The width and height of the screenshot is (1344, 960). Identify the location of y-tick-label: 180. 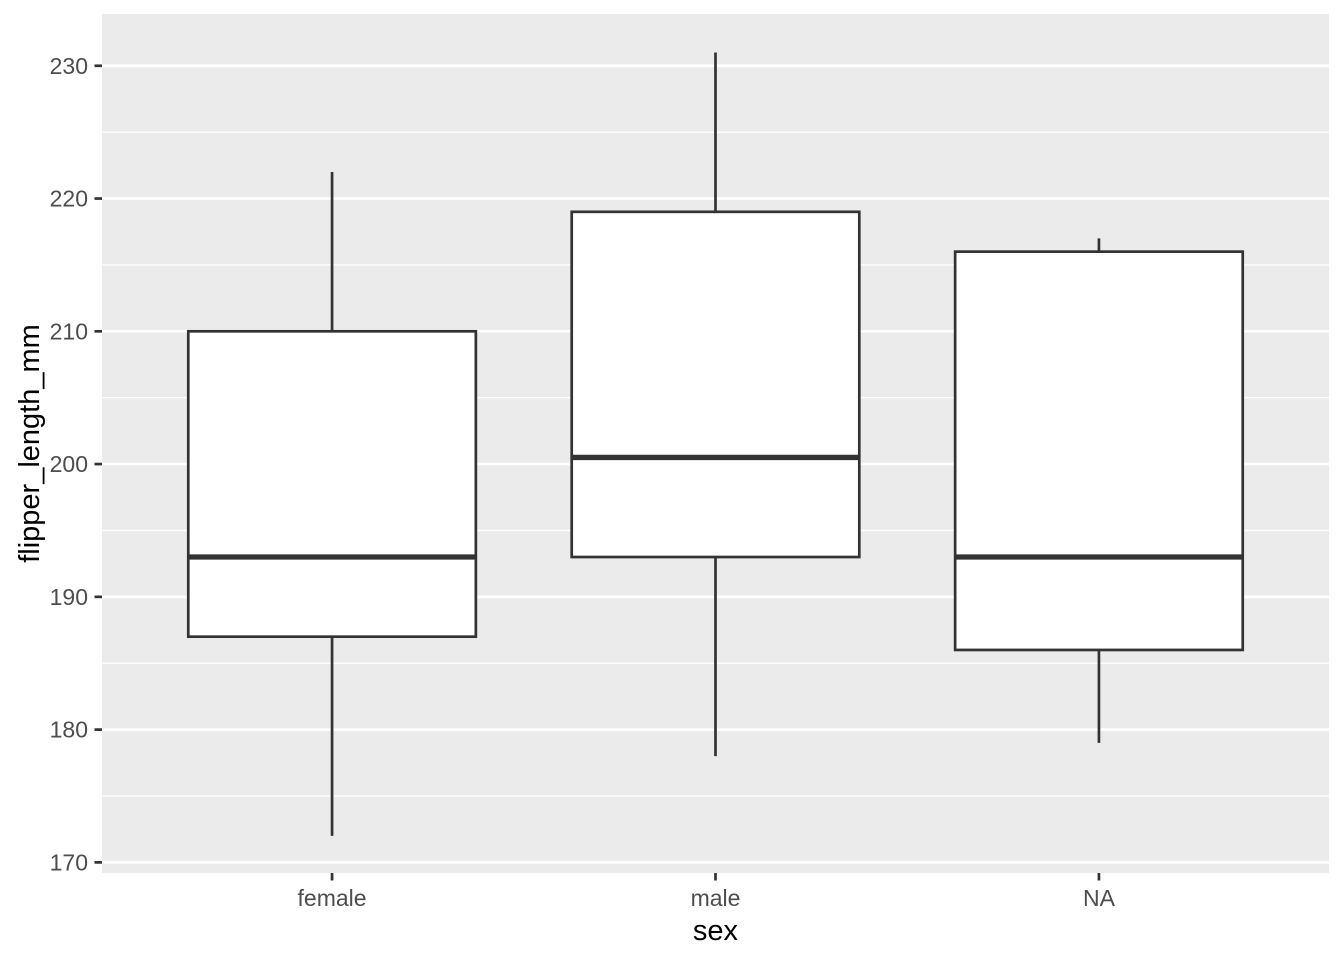
(69, 730).